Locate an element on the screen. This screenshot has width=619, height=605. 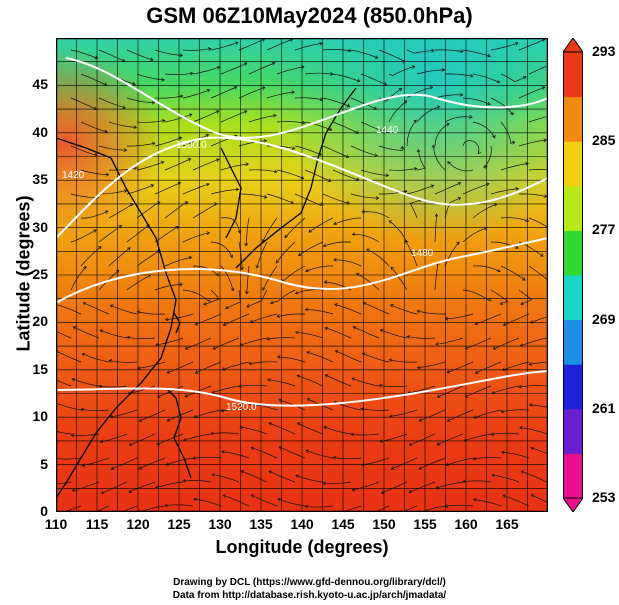
y-tick-label: 30 is located at coordinates (40, 226).